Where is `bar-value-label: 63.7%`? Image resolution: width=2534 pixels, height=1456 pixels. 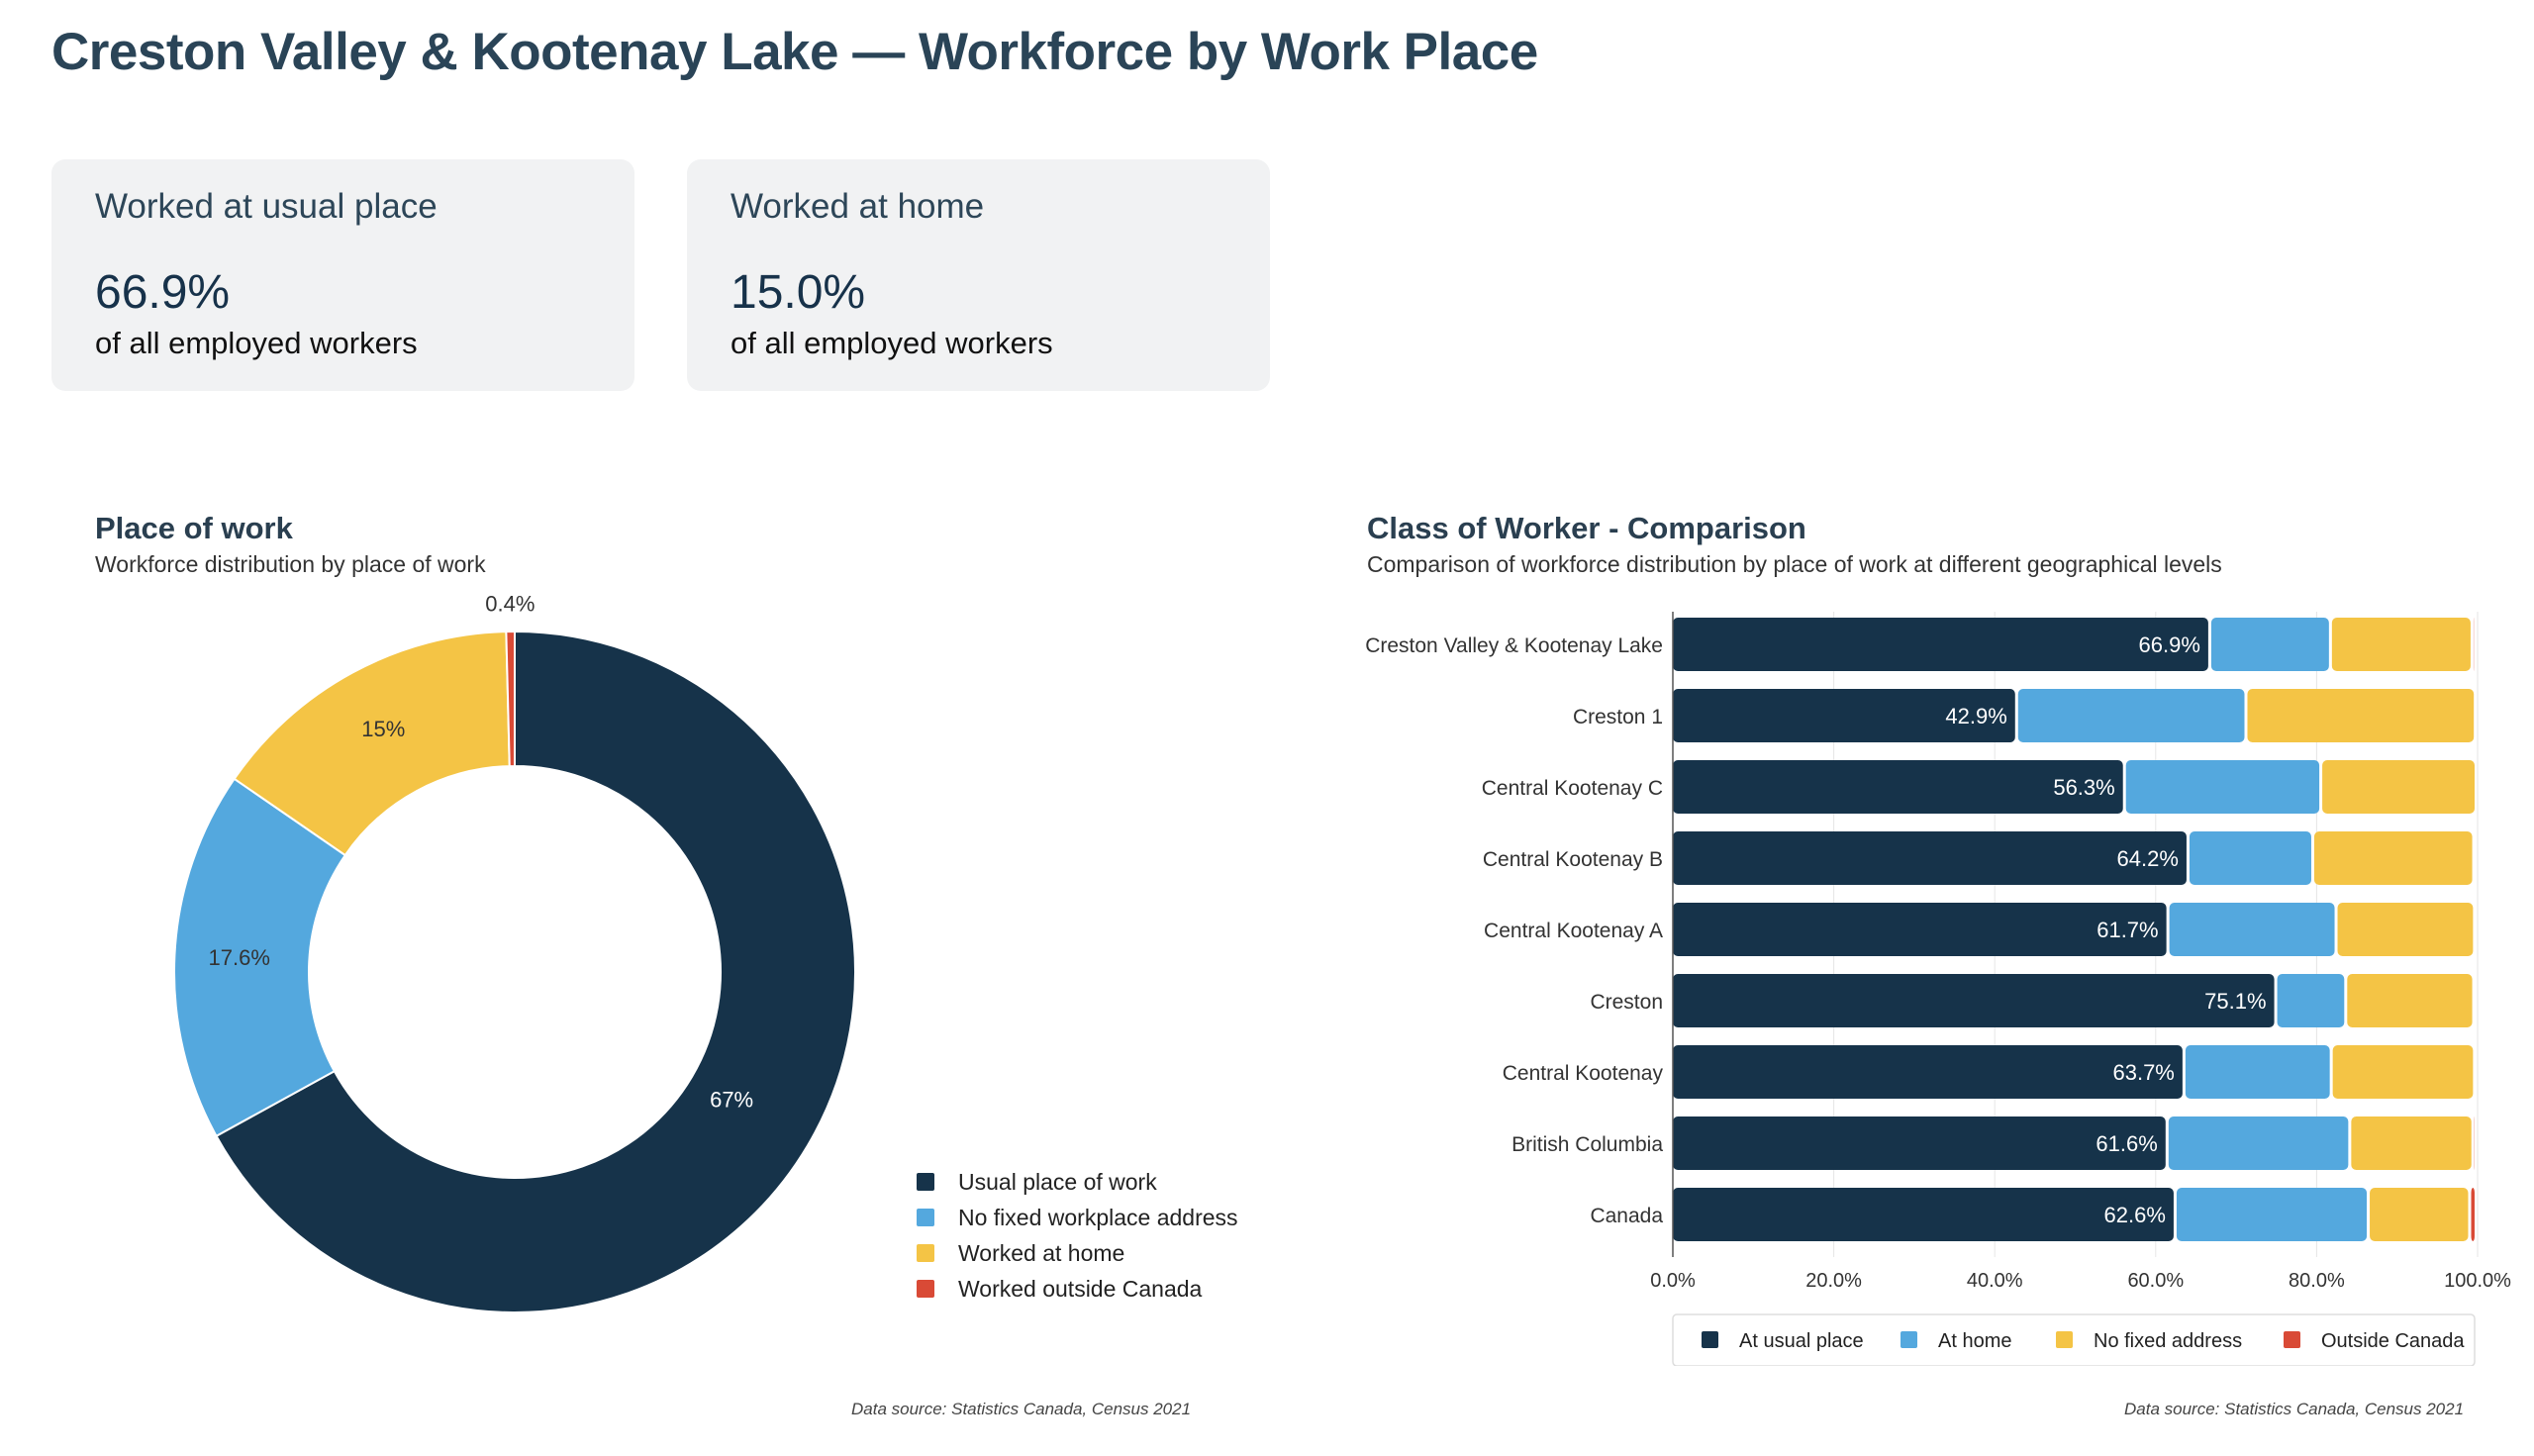 bar-value-label: 63.7% is located at coordinates (2143, 1072).